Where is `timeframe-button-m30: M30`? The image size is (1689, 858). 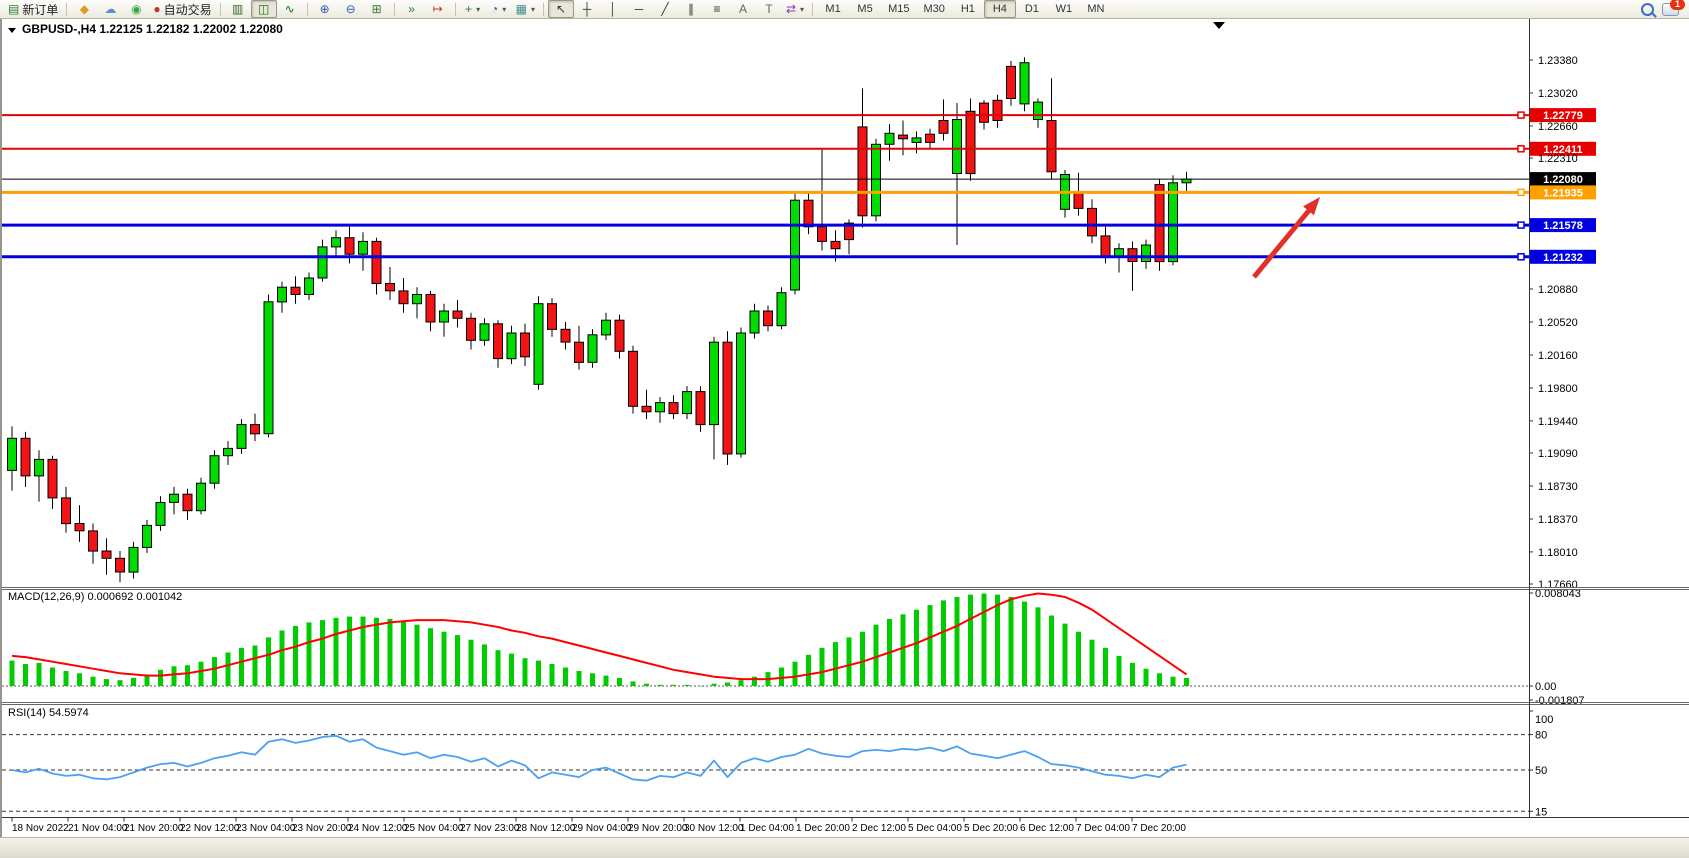 timeframe-button-m30: M30 is located at coordinates (934, 9).